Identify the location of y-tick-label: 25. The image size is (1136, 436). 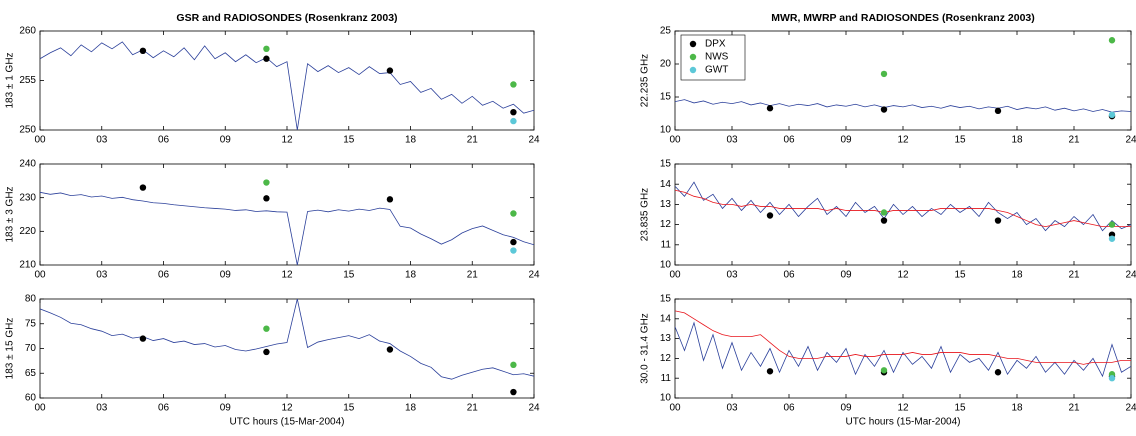
(666, 31).